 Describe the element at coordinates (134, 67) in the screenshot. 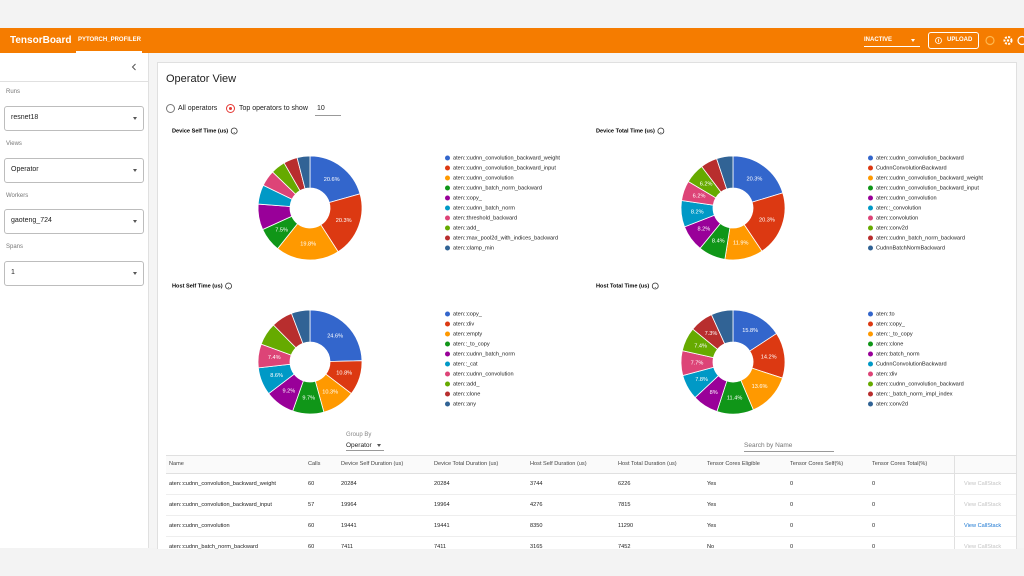

I see `collapse-button` at that location.